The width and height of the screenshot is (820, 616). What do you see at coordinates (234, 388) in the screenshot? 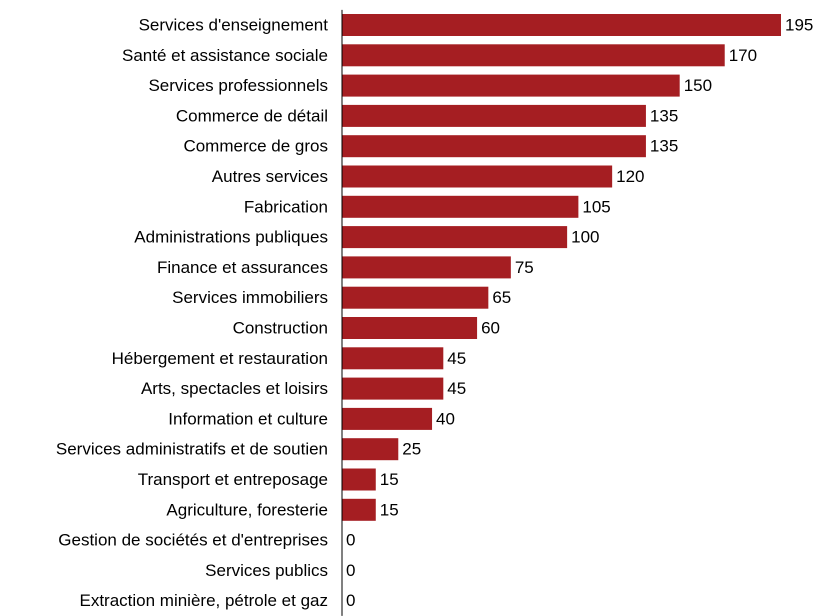
I see `category-label: Arts, spectacles et loisirs` at bounding box center [234, 388].